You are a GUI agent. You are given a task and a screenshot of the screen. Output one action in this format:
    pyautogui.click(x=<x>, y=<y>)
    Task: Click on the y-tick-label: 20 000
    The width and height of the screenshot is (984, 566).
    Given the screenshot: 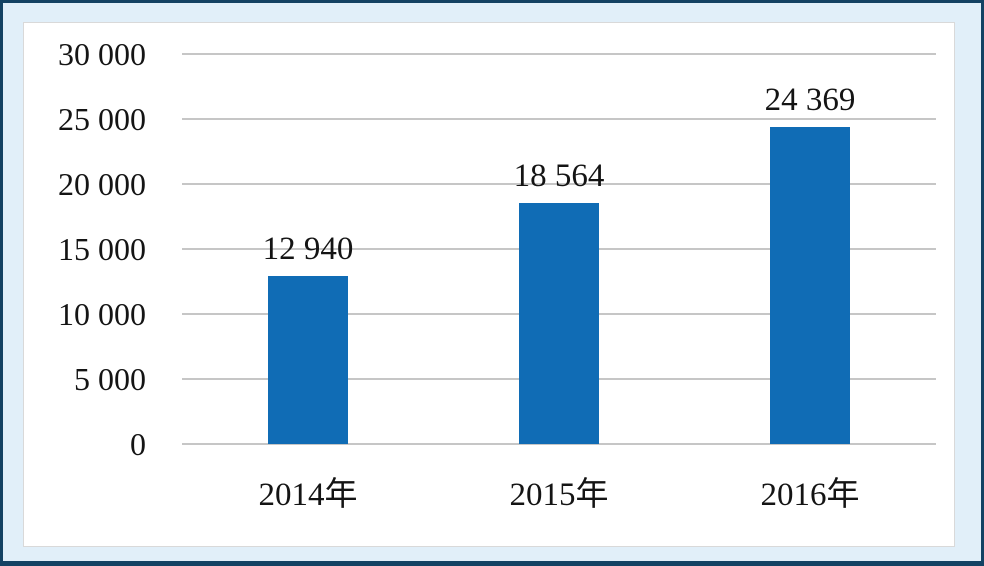 What is the action you would take?
    pyautogui.click(x=102, y=184)
    